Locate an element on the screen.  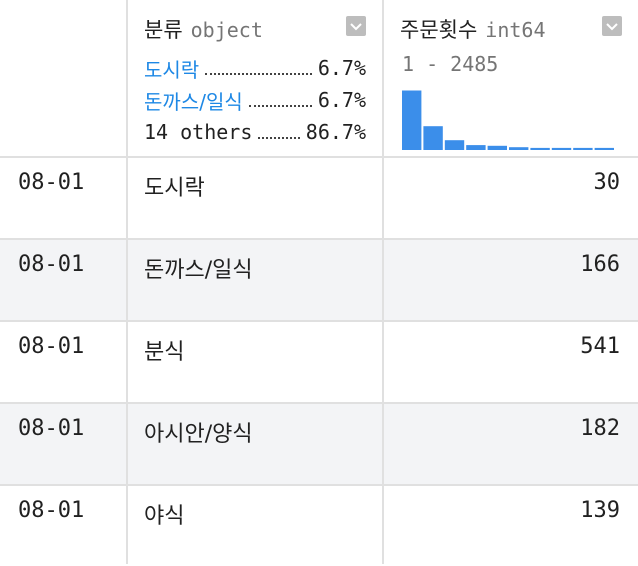
category-cell: 분식 is located at coordinates (164, 352).